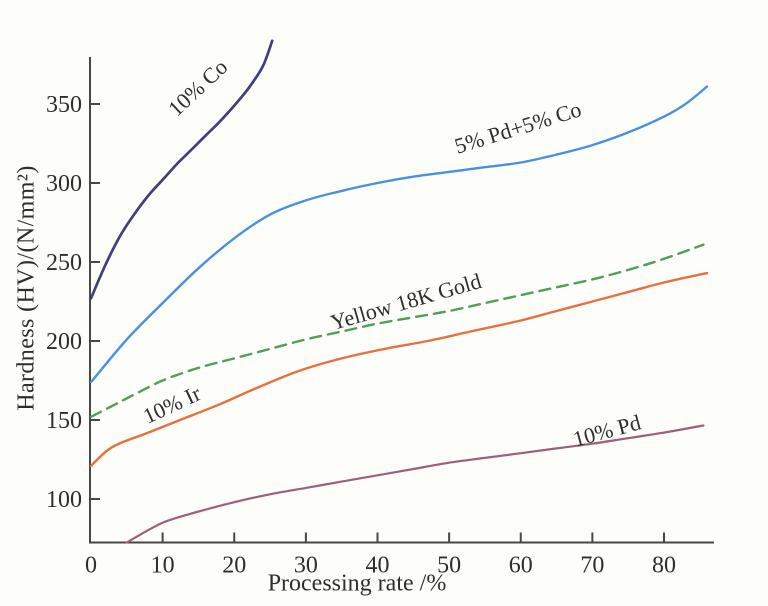 The height and width of the screenshot is (606, 768). Describe the element at coordinates (163, 566) in the screenshot. I see `x-tick-label-10: 10` at that location.